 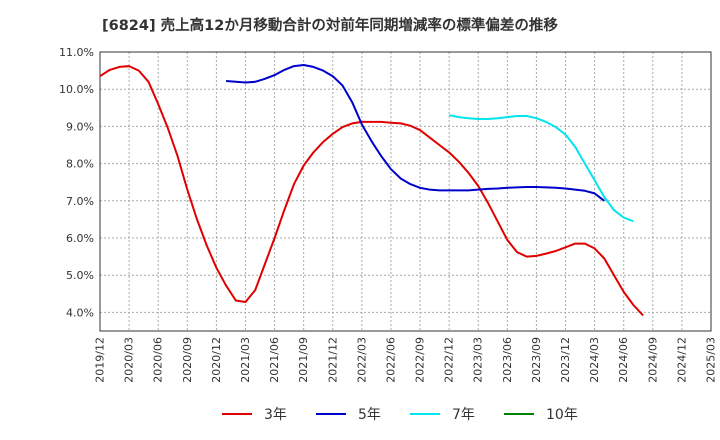 I want to click on x-tick-label: 2023/03, so click(x=478, y=360).